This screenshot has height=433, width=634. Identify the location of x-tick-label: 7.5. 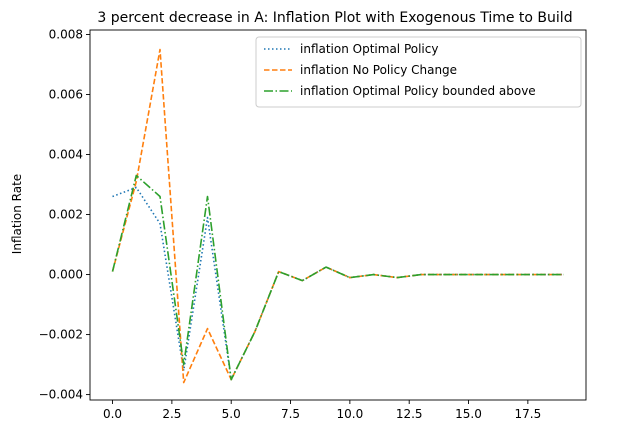
(290, 414).